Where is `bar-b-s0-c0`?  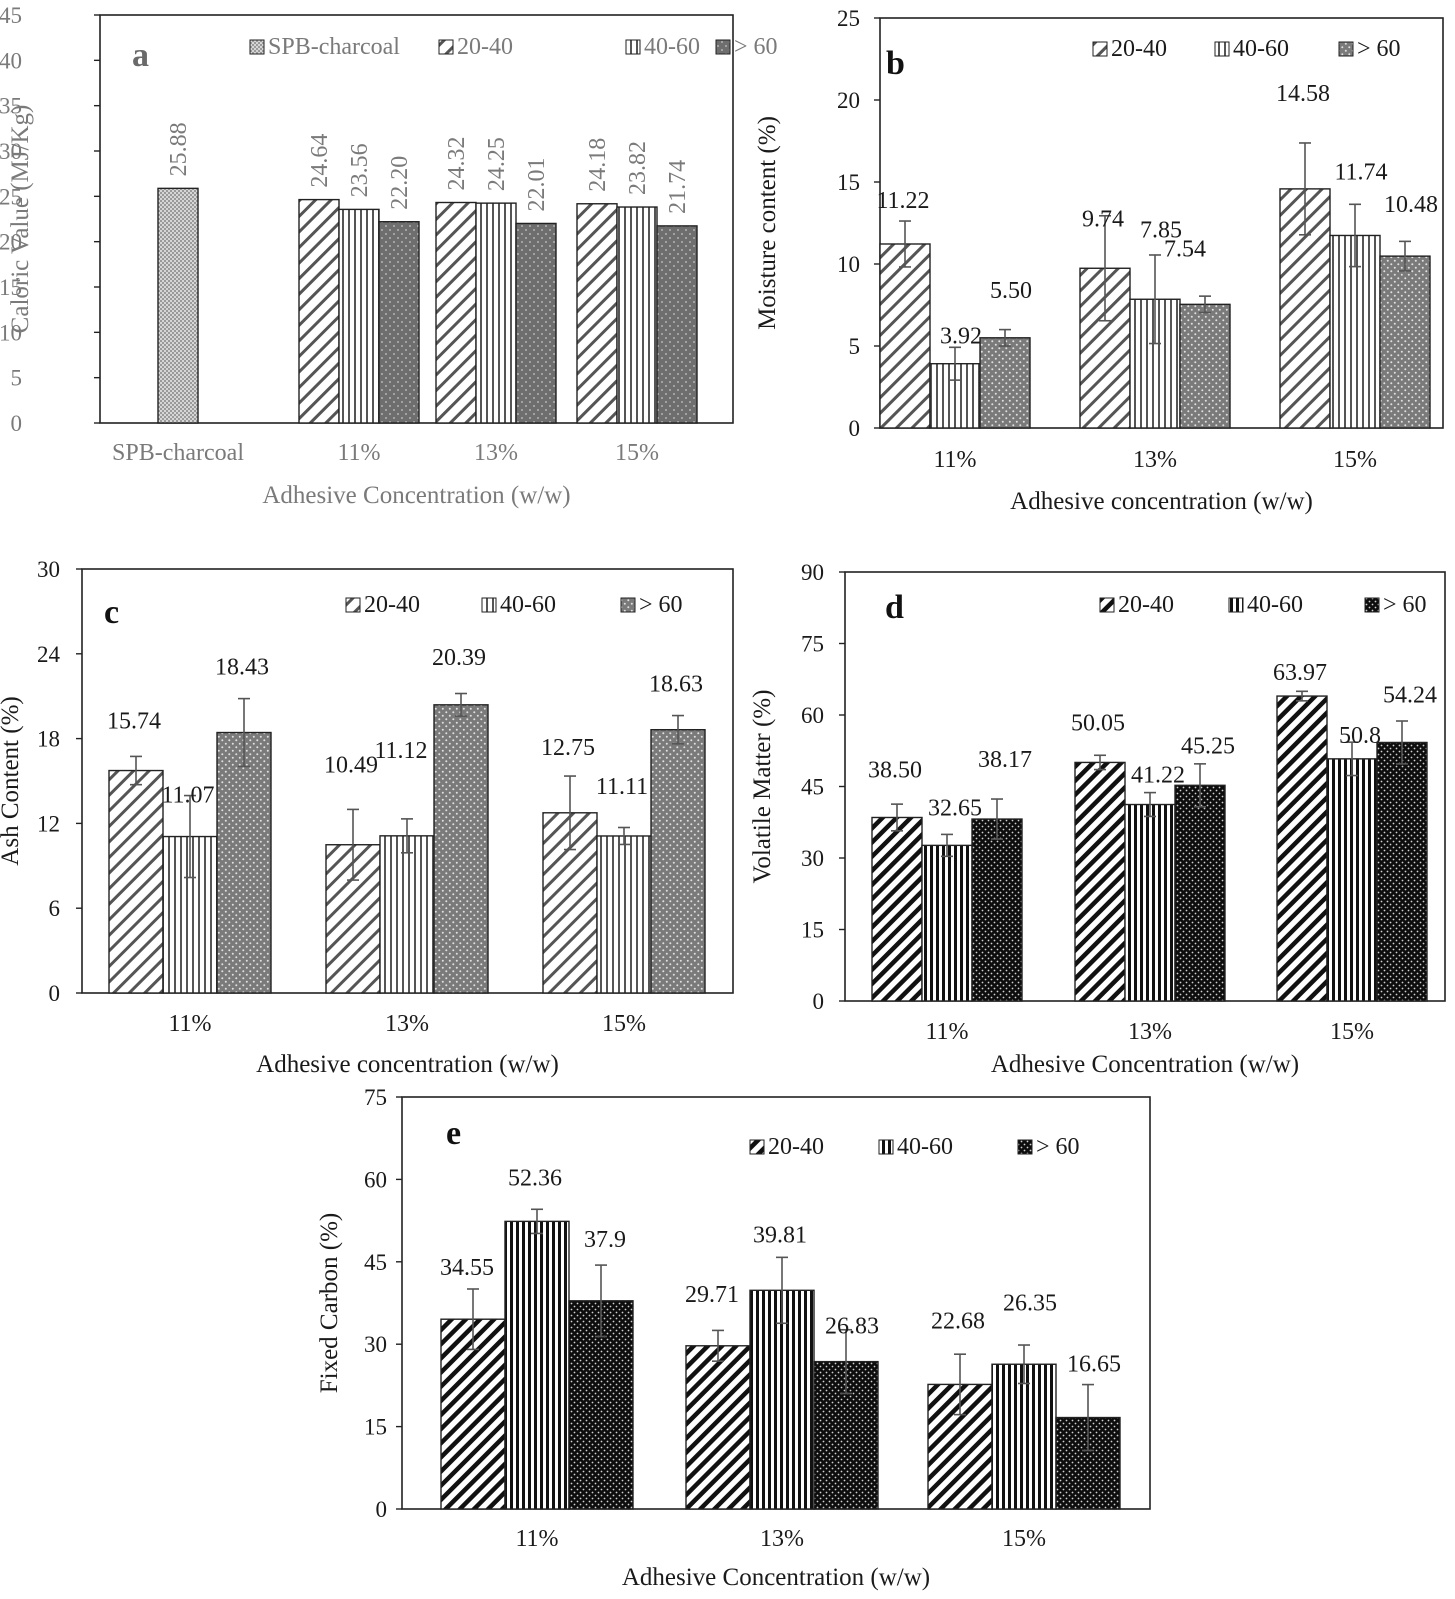
bar-b-s0-c0 is located at coordinates (905, 336).